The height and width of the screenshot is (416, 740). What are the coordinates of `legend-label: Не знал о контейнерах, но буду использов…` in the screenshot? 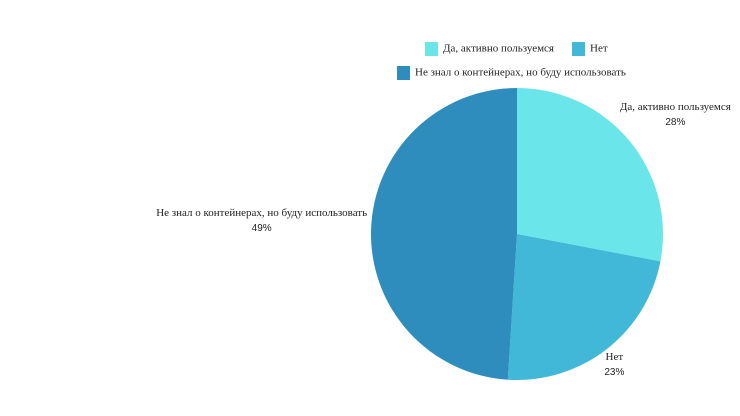 It's located at (520, 73).